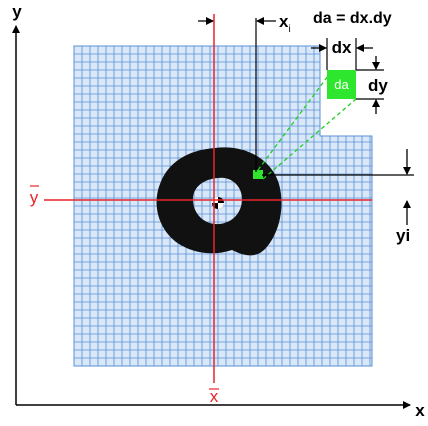 This screenshot has height=426, width=428. What do you see at coordinates (420, 410) in the screenshot?
I see `x-axis-label: x` at bounding box center [420, 410].